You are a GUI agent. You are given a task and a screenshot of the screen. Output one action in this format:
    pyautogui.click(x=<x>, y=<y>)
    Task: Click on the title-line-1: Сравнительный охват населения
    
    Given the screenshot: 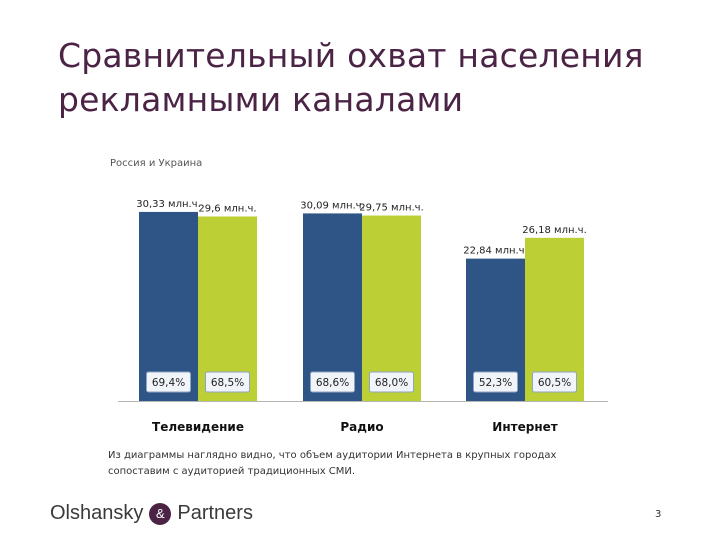 What is the action you would take?
    pyautogui.click(x=351, y=55)
    